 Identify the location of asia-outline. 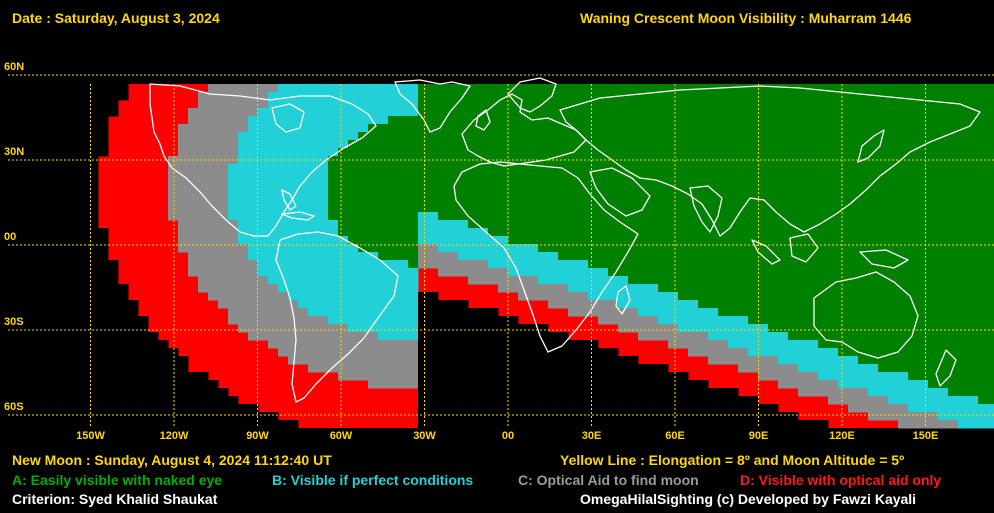
(770, 161).